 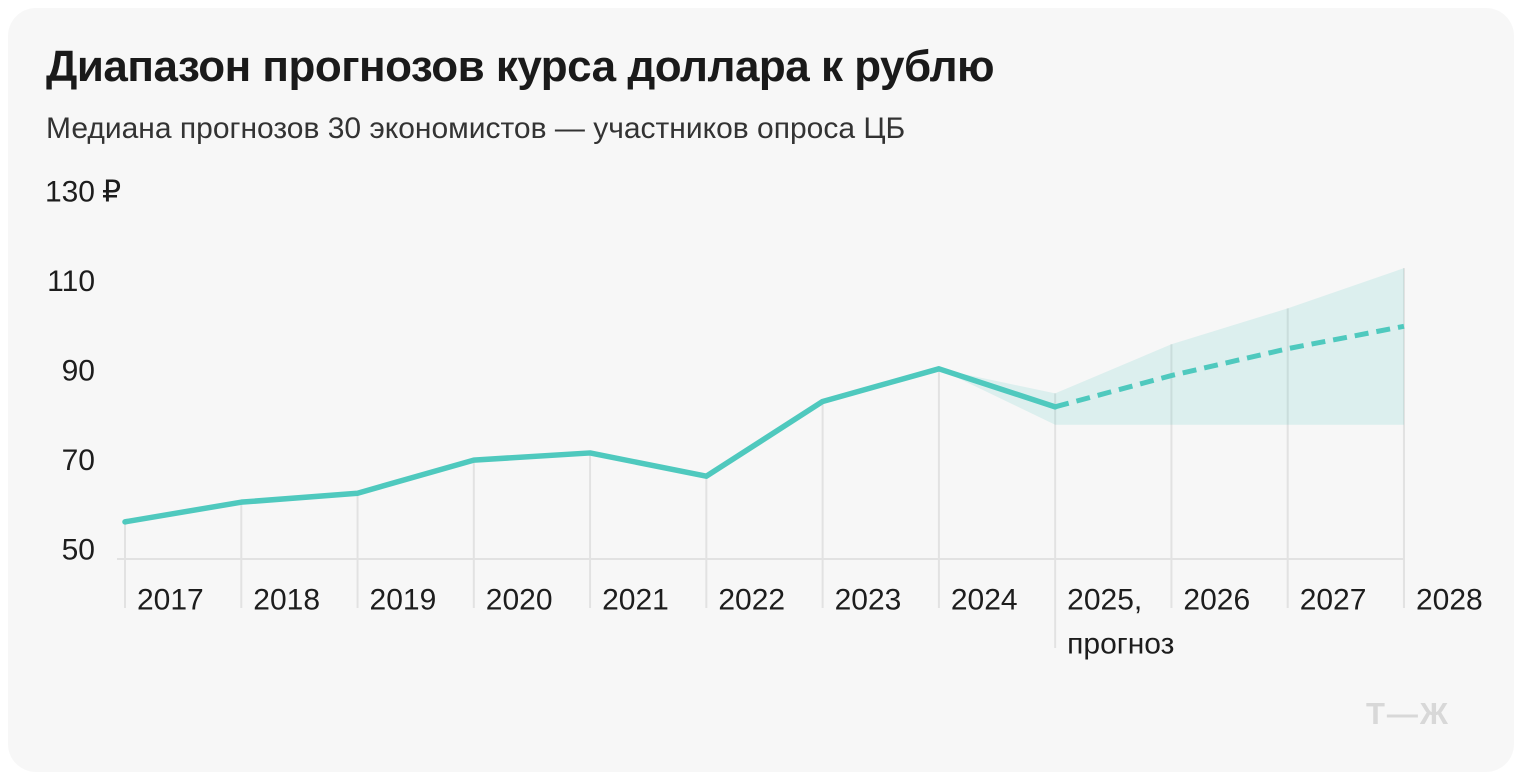 What do you see at coordinates (1449, 600) in the screenshot?
I see `x-tick-label: 2028` at bounding box center [1449, 600].